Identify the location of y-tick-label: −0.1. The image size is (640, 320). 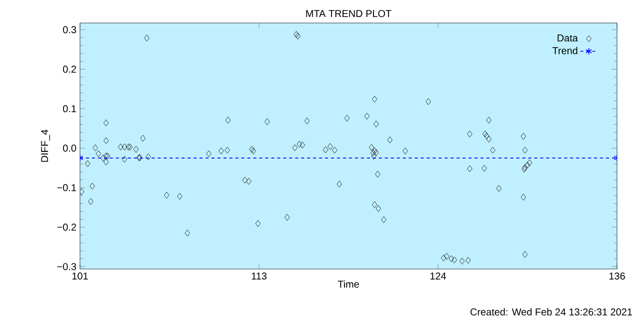
(66, 188).